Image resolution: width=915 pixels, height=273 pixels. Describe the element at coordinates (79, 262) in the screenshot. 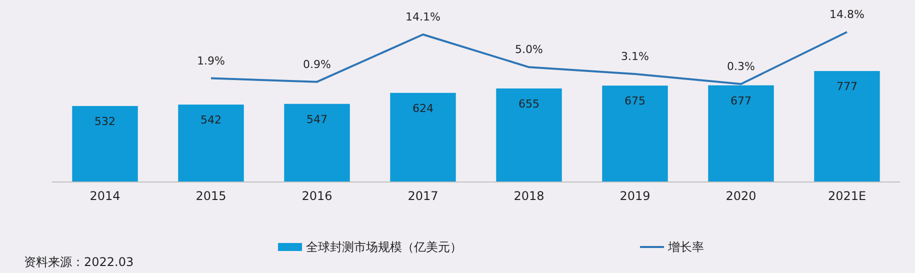

I see `text: 资料来源：2022.03` at that location.